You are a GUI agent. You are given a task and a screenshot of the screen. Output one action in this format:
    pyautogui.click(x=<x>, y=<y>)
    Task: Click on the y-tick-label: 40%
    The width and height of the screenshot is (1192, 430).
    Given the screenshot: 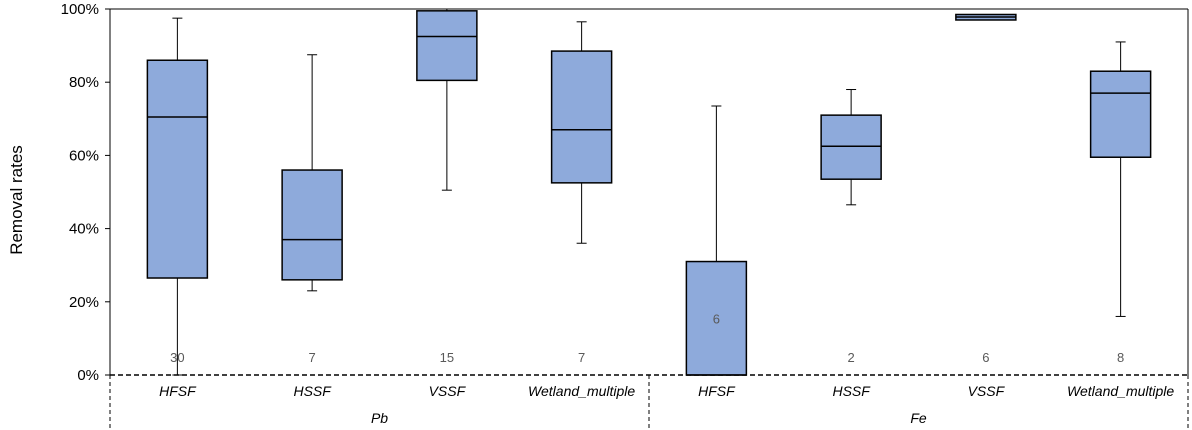 What is the action you would take?
    pyautogui.click(x=84, y=229)
    